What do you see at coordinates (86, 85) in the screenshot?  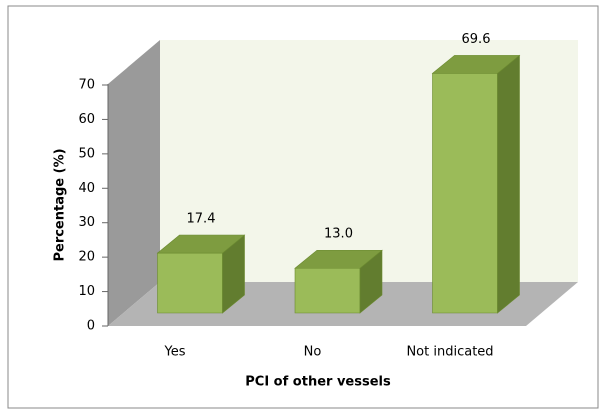 I see `y-tick-label: 70` at bounding box center [86, 85].